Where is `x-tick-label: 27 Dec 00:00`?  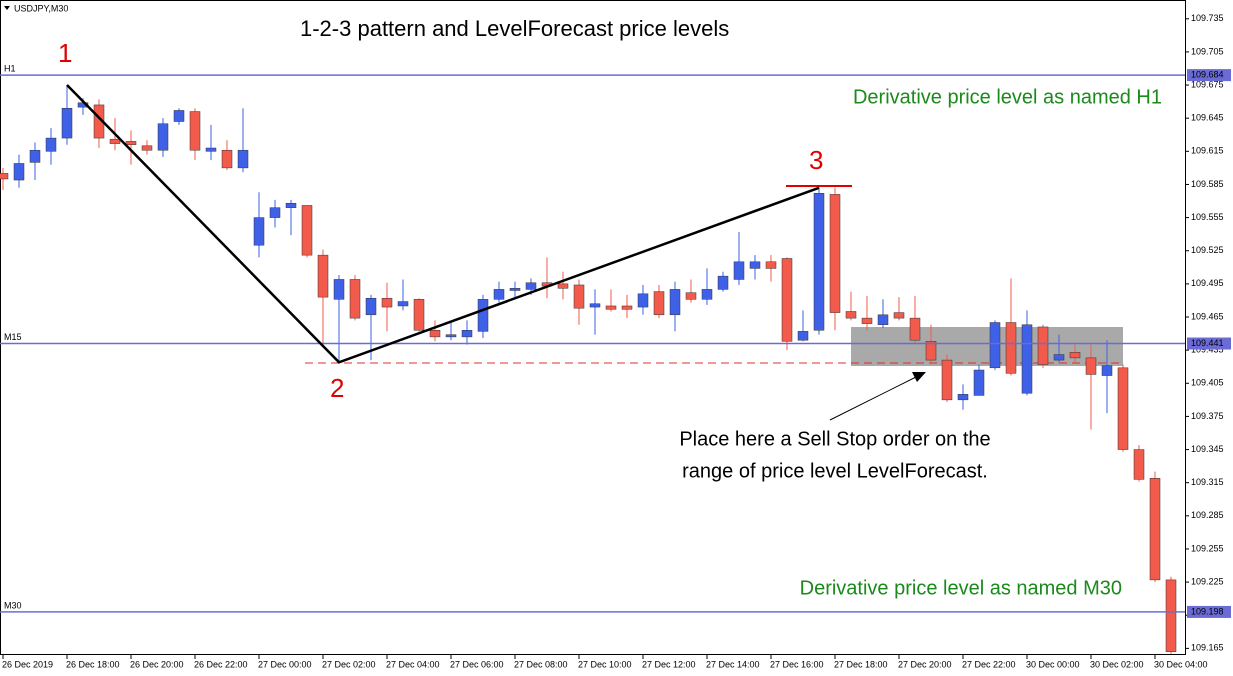 x-tick-label: 27 Dec 00:00 is located at coordinates (285, 664).